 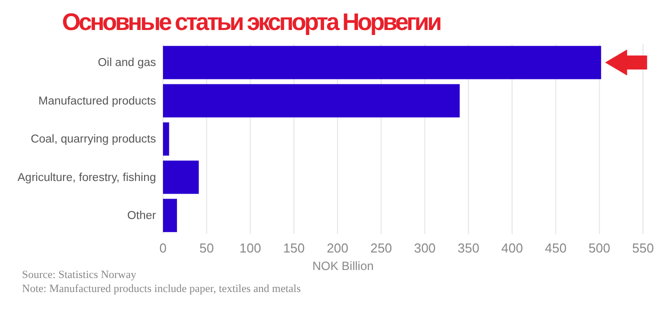 What do you see at coordinates (599, 248) in the screenshot?
I see `x-tick-label: 500` at bounding box center [599, 248].